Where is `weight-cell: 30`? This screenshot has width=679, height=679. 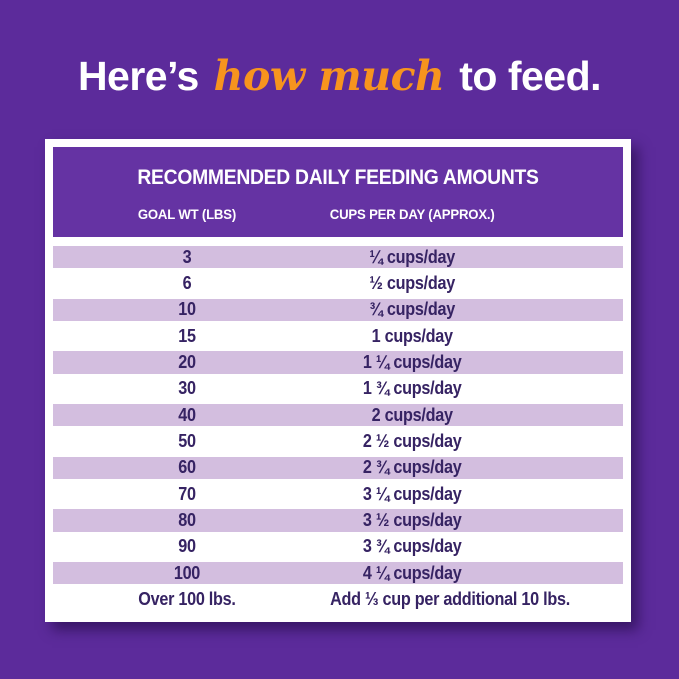
weight-cell: 30 is located at coordinates (187, 388).